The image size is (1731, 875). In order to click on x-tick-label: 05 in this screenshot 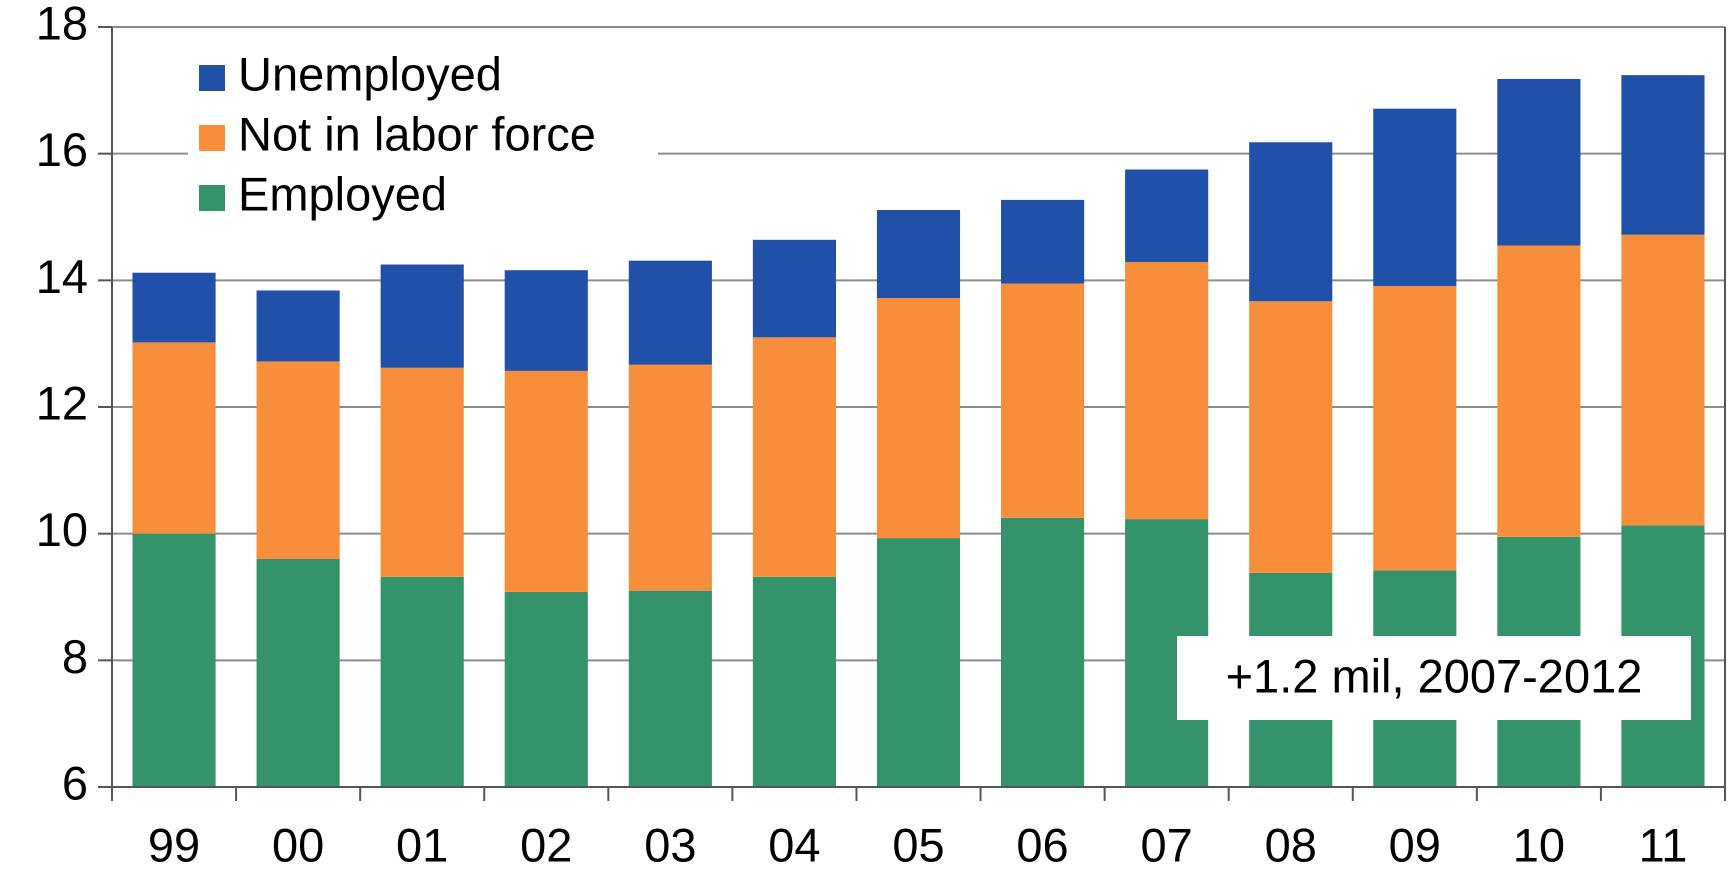, I will do `click(918, 844)`.